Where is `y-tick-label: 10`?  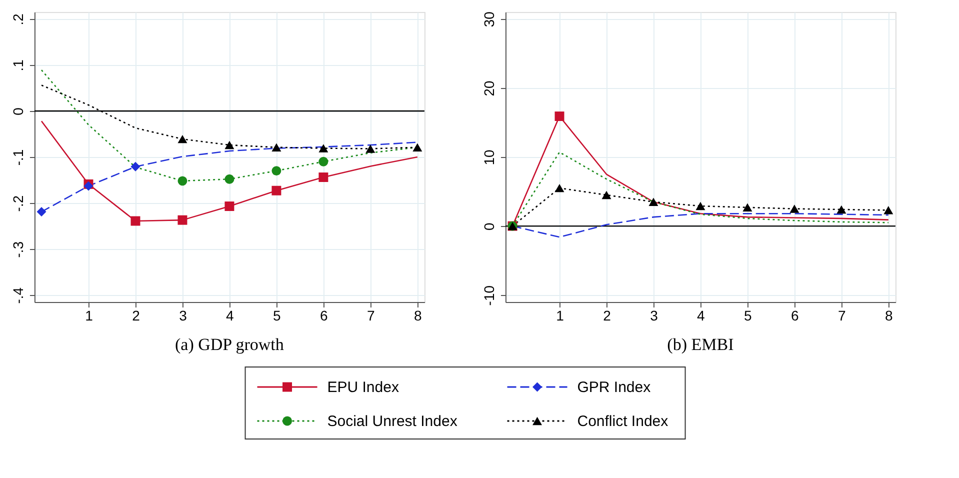 y-tick-label: 10 is located at coordinates (488, 158).